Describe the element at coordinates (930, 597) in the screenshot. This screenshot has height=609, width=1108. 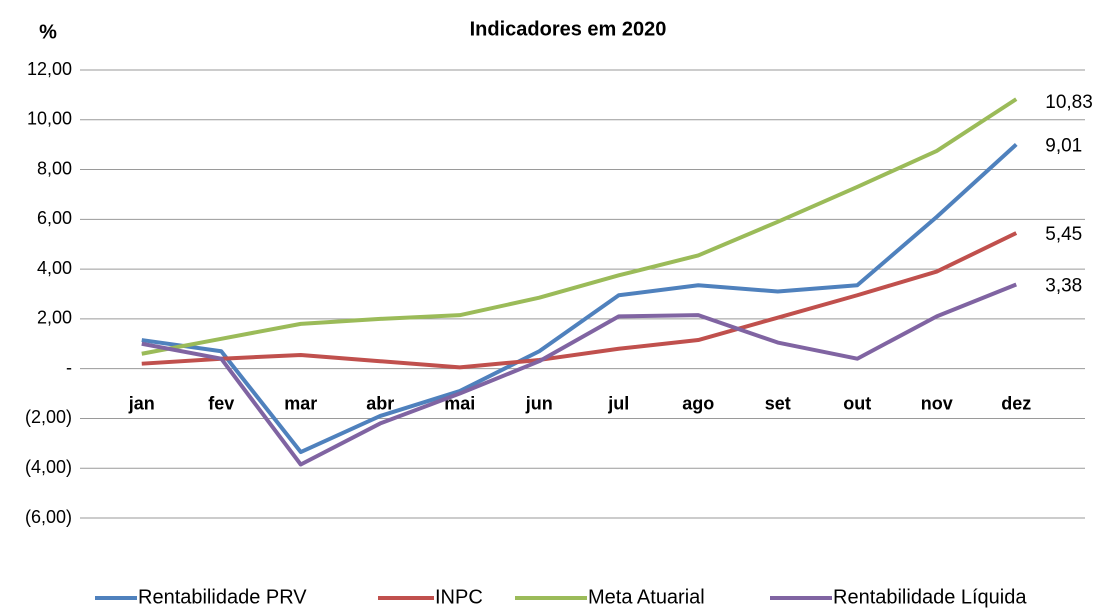
I see `legend-label: Rentabilidade Líquida` at that location.